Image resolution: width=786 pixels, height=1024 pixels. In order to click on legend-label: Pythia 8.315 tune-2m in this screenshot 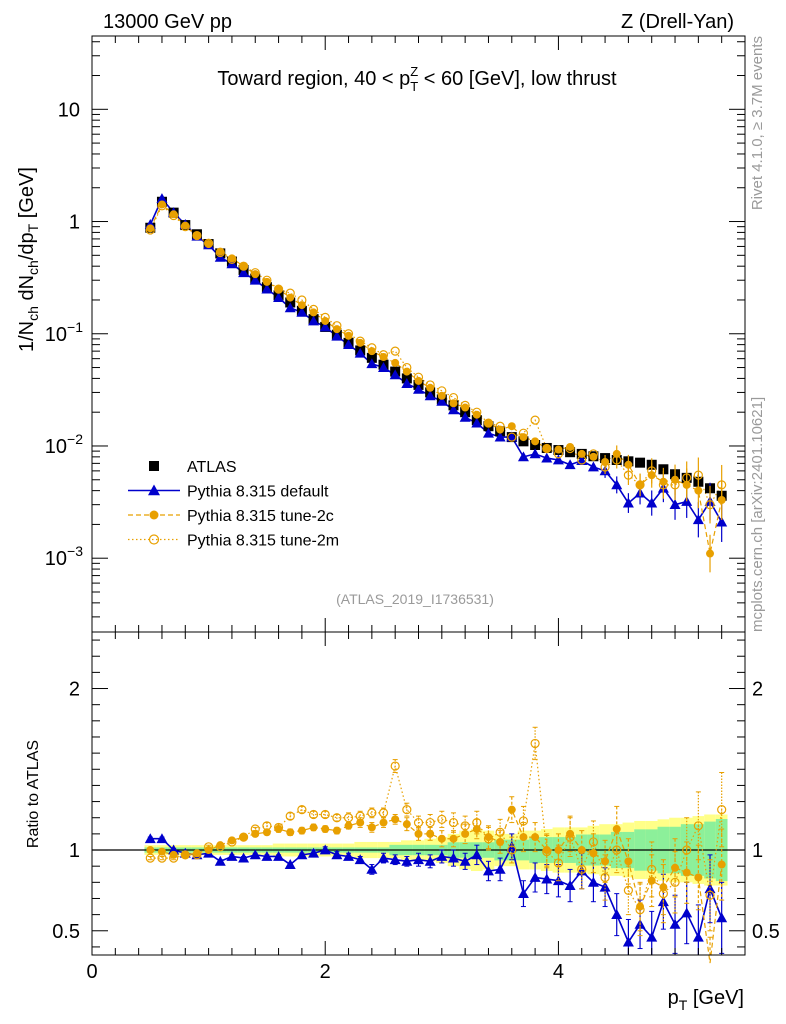, I will do `click(263, 541)`.